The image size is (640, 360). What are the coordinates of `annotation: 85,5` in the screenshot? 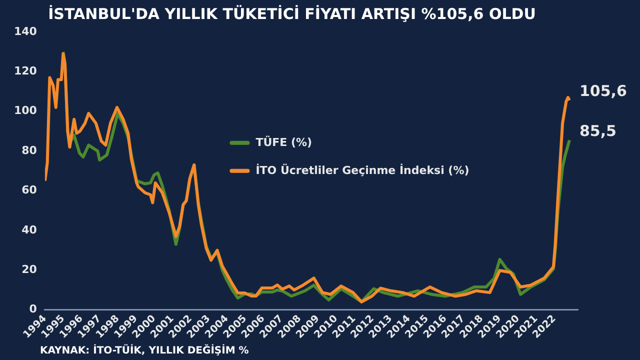 It's located at (597, 131).